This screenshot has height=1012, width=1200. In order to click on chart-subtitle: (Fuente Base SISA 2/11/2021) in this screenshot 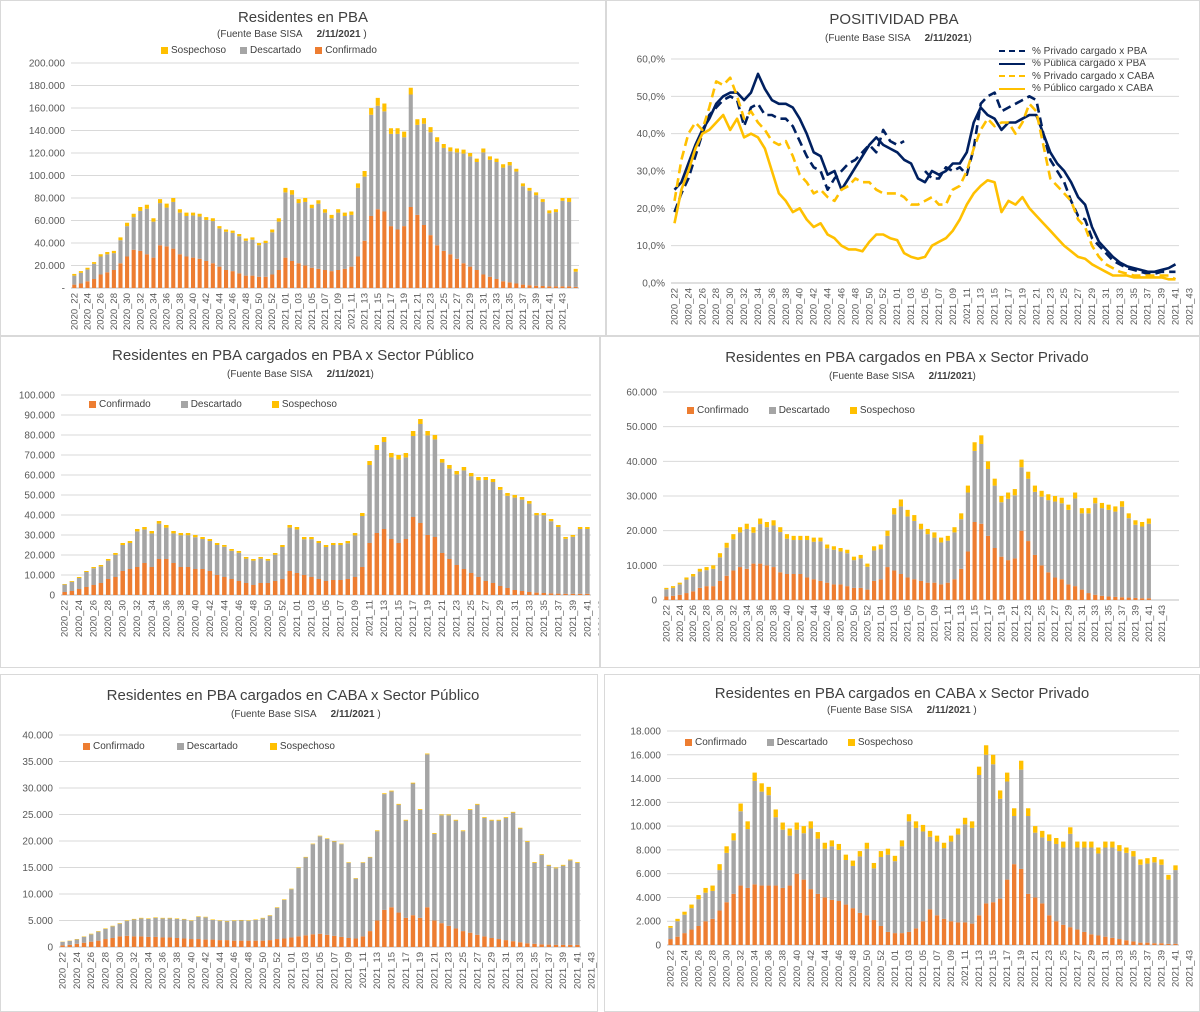, I will do `click(902, 376)`.